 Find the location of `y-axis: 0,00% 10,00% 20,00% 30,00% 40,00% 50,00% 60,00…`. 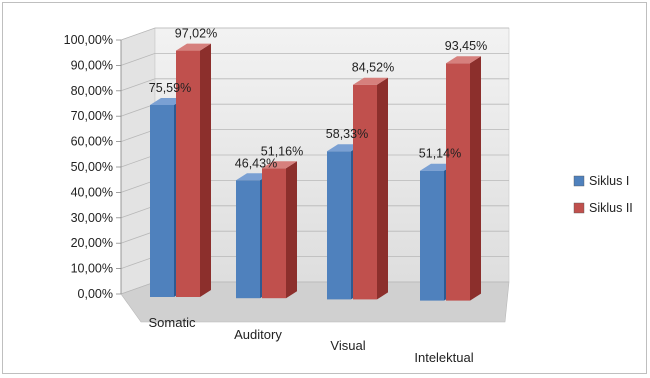

y-axis: 0,00% 10,00% 20,00% 30,00% 40,00% 50,00% 60,00… is located at coordinates (93, 167).